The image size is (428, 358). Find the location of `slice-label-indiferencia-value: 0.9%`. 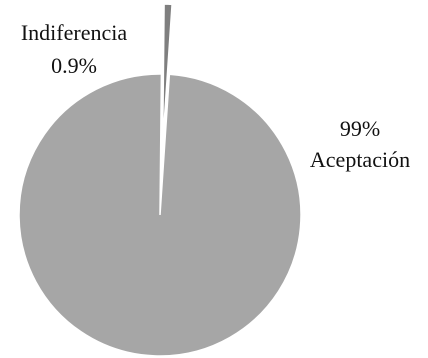

slice-label-indiferencia-value: 0.9% is located at coordinates (74, 65).